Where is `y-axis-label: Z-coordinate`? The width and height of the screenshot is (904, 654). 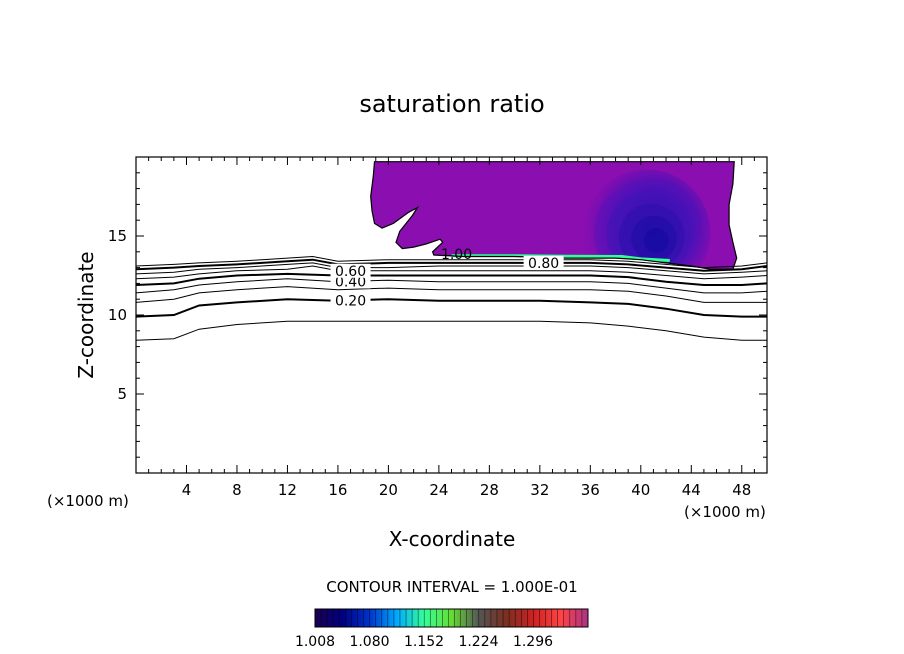
y-axis-label: Z-coordinate is located at coordinates (86, 314).